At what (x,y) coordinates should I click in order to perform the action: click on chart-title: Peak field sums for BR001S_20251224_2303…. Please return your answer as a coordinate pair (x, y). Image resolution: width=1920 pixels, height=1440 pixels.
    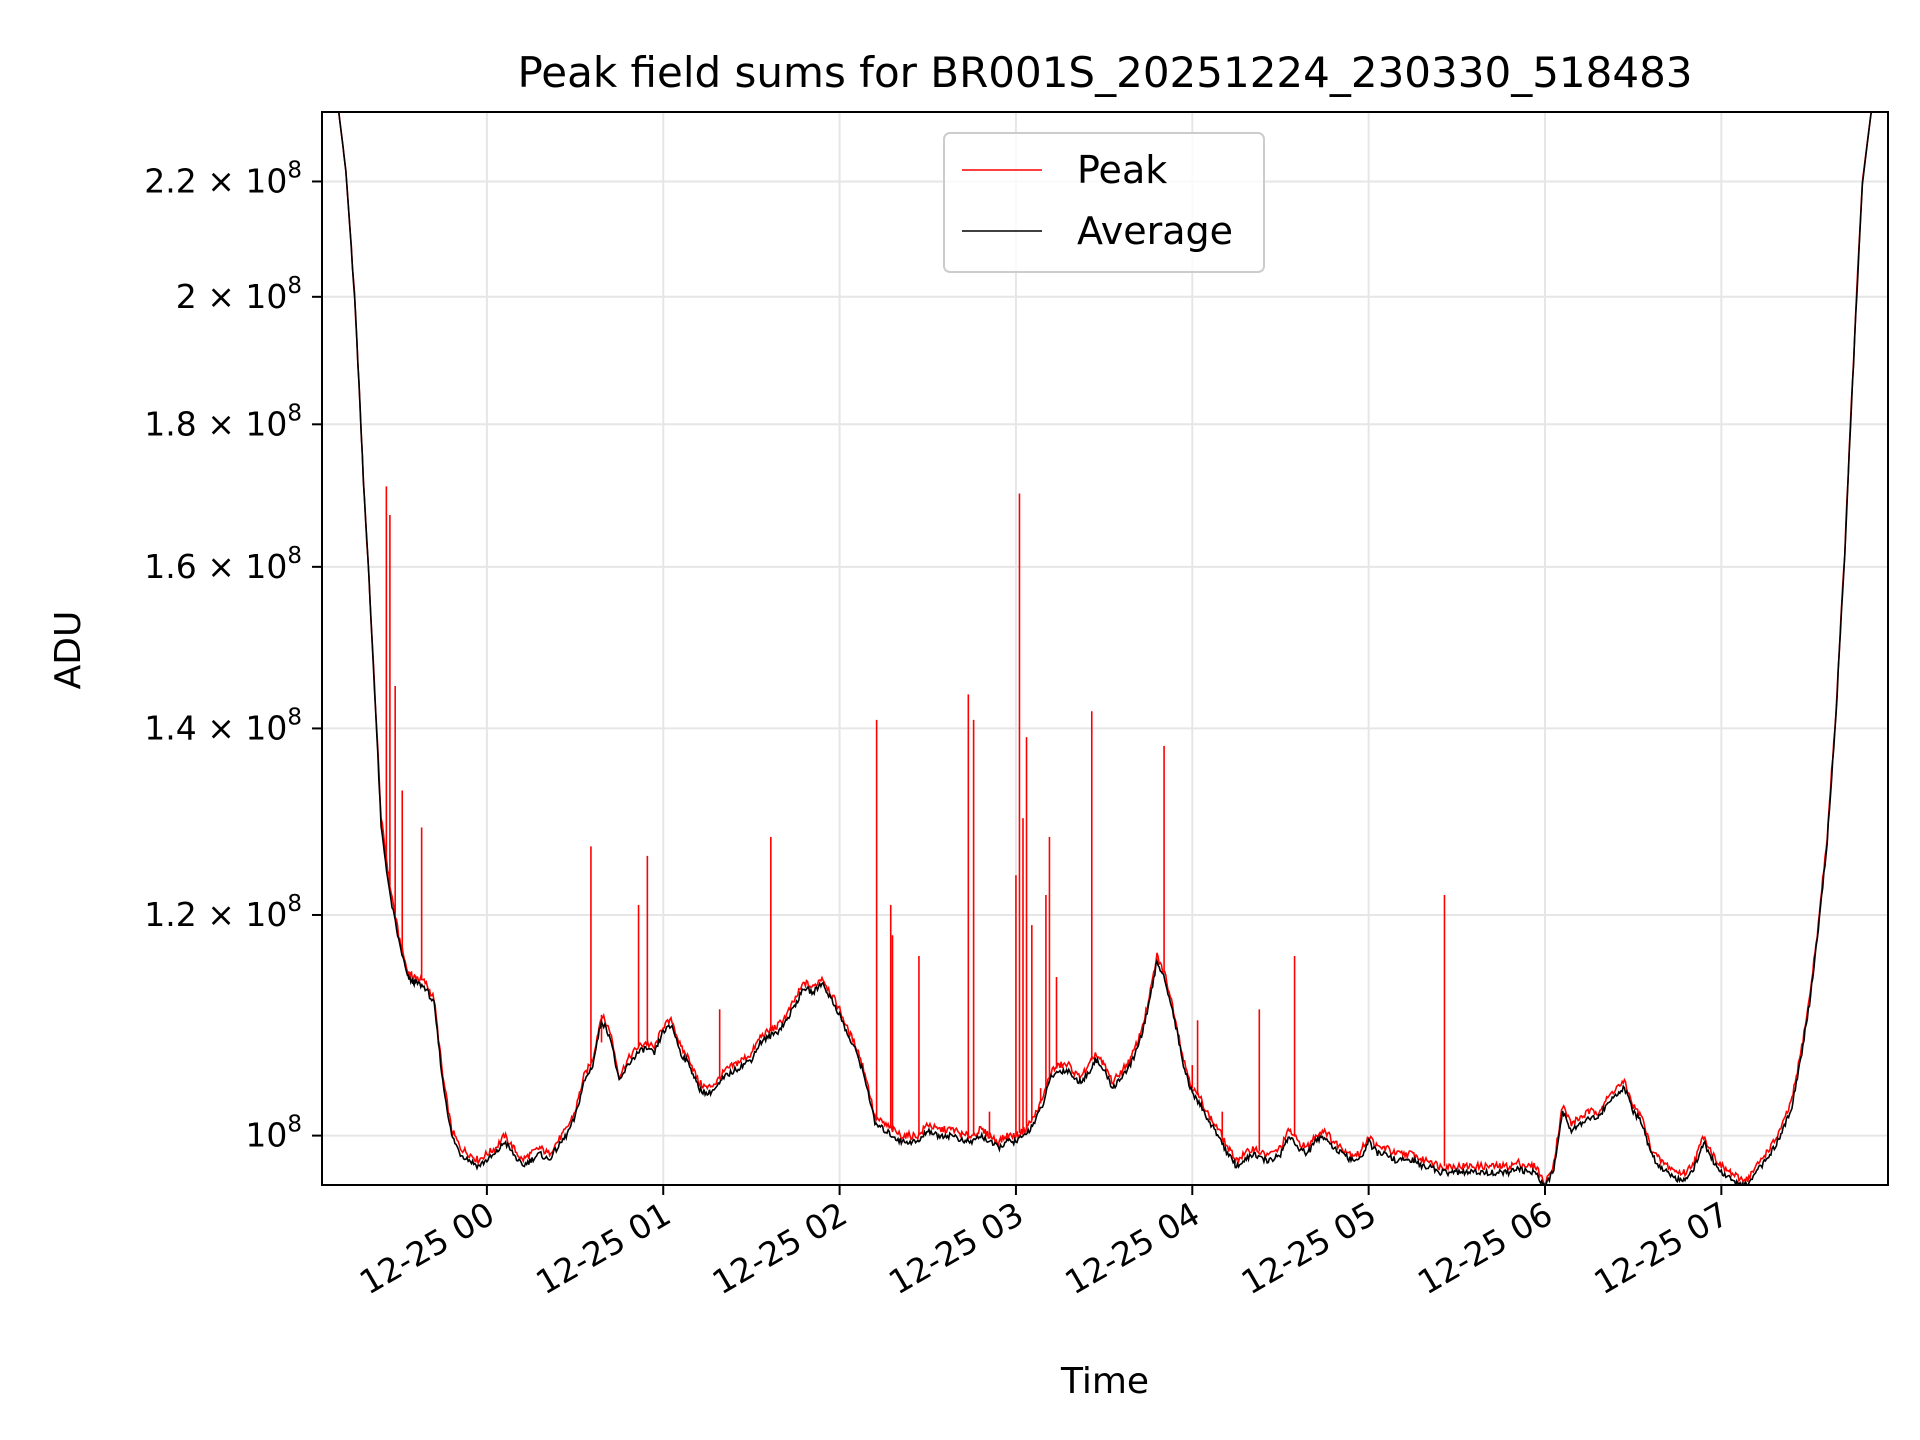
    Looking at the image, I should click on (1104, 72).